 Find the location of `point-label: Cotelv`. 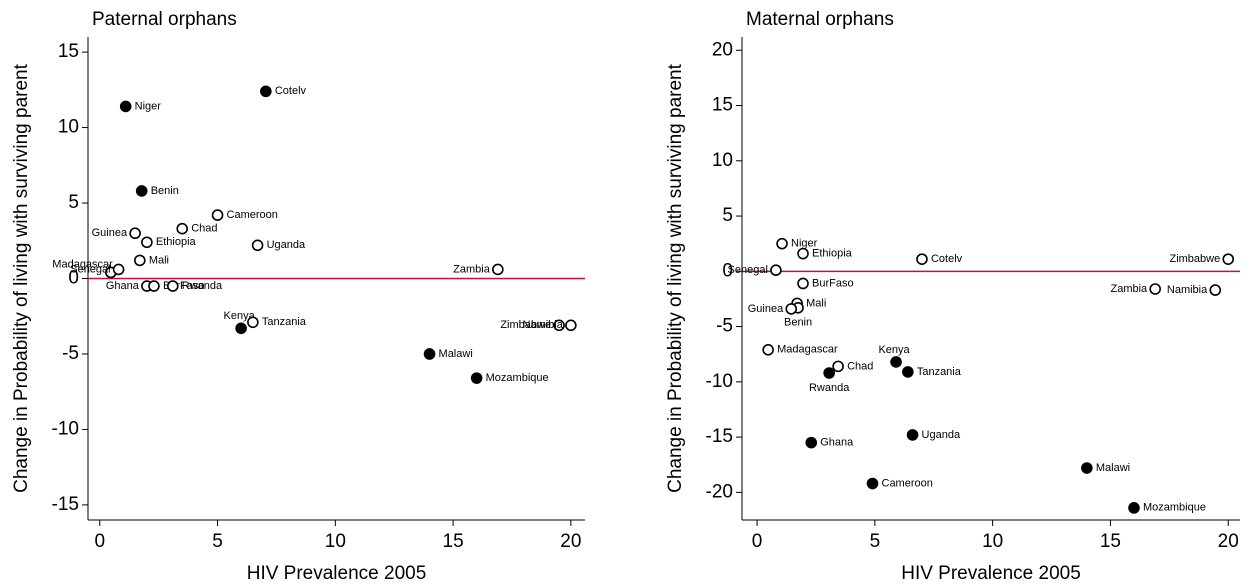

point-label: Cotelv is located at coordinates (291, 91).